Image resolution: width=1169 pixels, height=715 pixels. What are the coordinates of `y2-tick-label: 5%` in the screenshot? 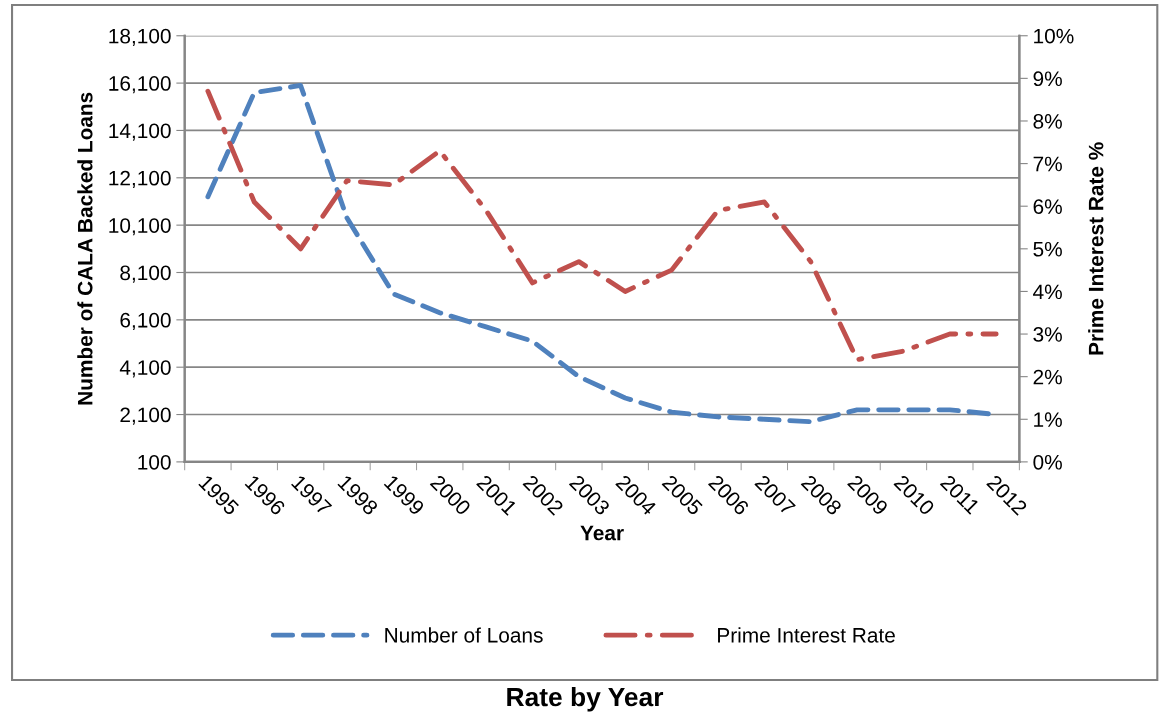 It's located at (1047, 249).